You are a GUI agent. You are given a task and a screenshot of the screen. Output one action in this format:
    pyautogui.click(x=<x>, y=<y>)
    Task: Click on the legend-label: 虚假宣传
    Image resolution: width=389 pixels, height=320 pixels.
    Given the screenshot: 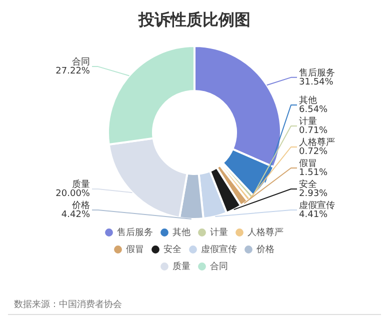 What is the action you would take?
    pyautogui.click(x=219, y=249)
    